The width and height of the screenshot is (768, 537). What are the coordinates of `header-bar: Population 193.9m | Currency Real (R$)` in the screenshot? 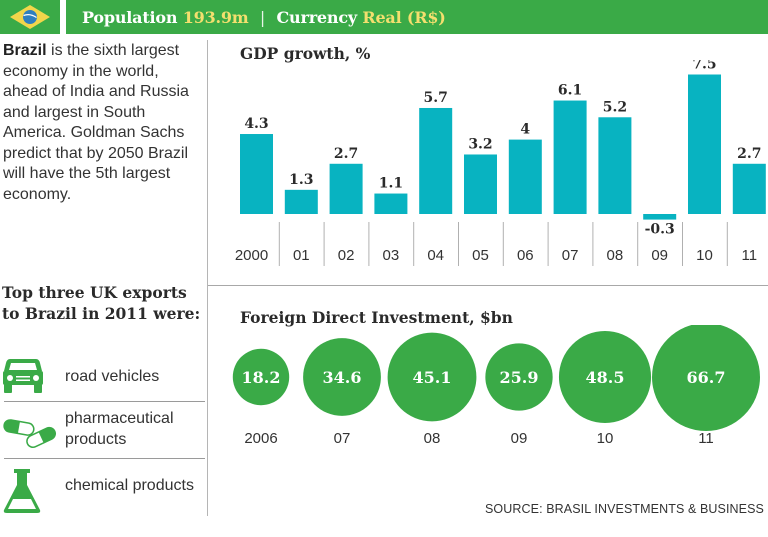 It's located at (417, 17).